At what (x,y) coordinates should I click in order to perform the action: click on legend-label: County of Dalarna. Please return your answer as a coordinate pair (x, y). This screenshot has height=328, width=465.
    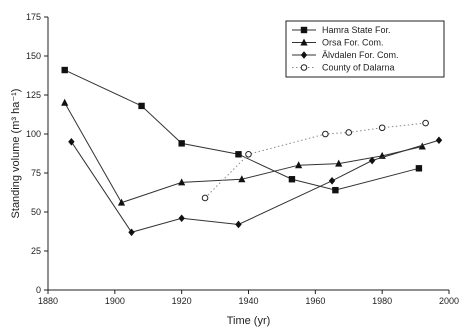
    Looking at the image, I should click on (358, 68).